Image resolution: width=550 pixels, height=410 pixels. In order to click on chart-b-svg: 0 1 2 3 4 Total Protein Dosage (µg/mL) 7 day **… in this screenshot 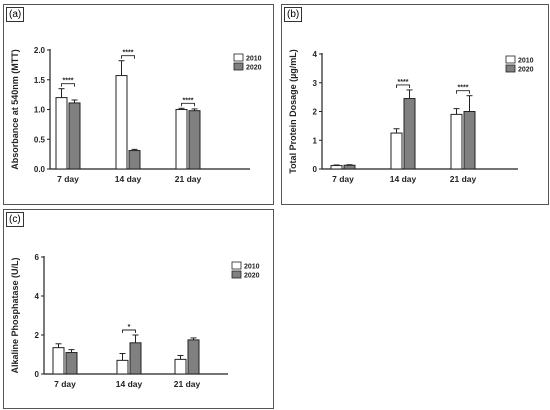, I will do `click(411, 116)`.